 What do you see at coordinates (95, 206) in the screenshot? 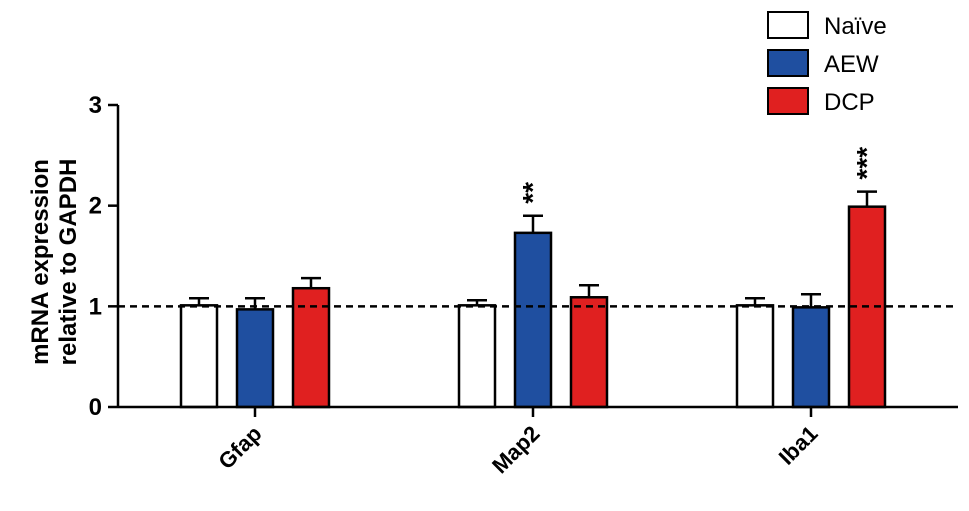
I see `y-tick-label: 2` at bounding box center [95, 206].